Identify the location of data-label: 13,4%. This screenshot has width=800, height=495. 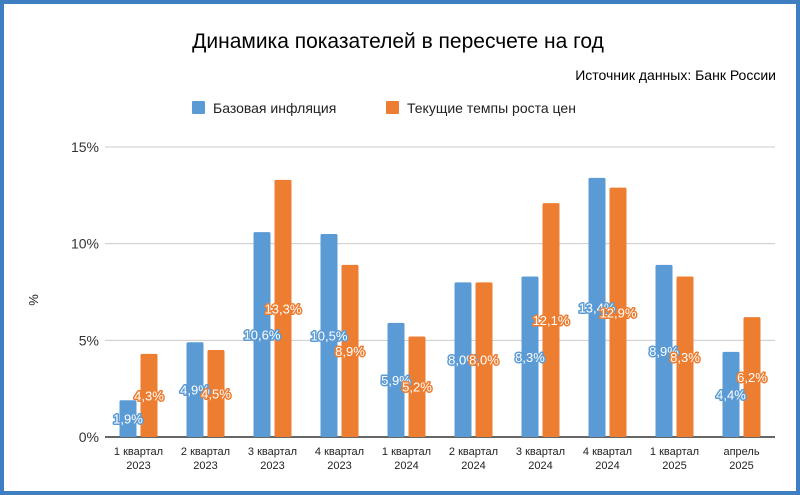
(597, 307).